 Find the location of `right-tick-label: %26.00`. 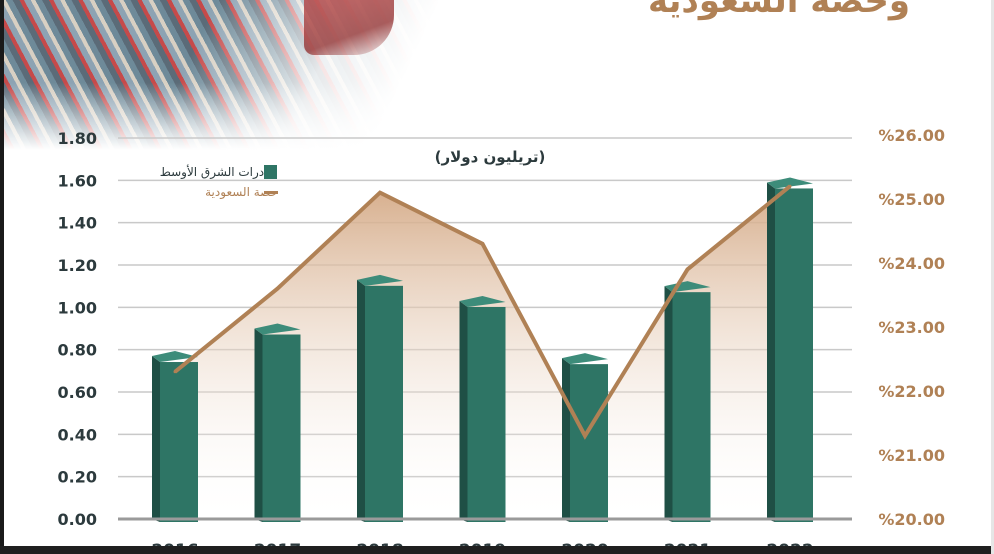

right-tick-label: %26.00 is located at coordinates (911, 135).